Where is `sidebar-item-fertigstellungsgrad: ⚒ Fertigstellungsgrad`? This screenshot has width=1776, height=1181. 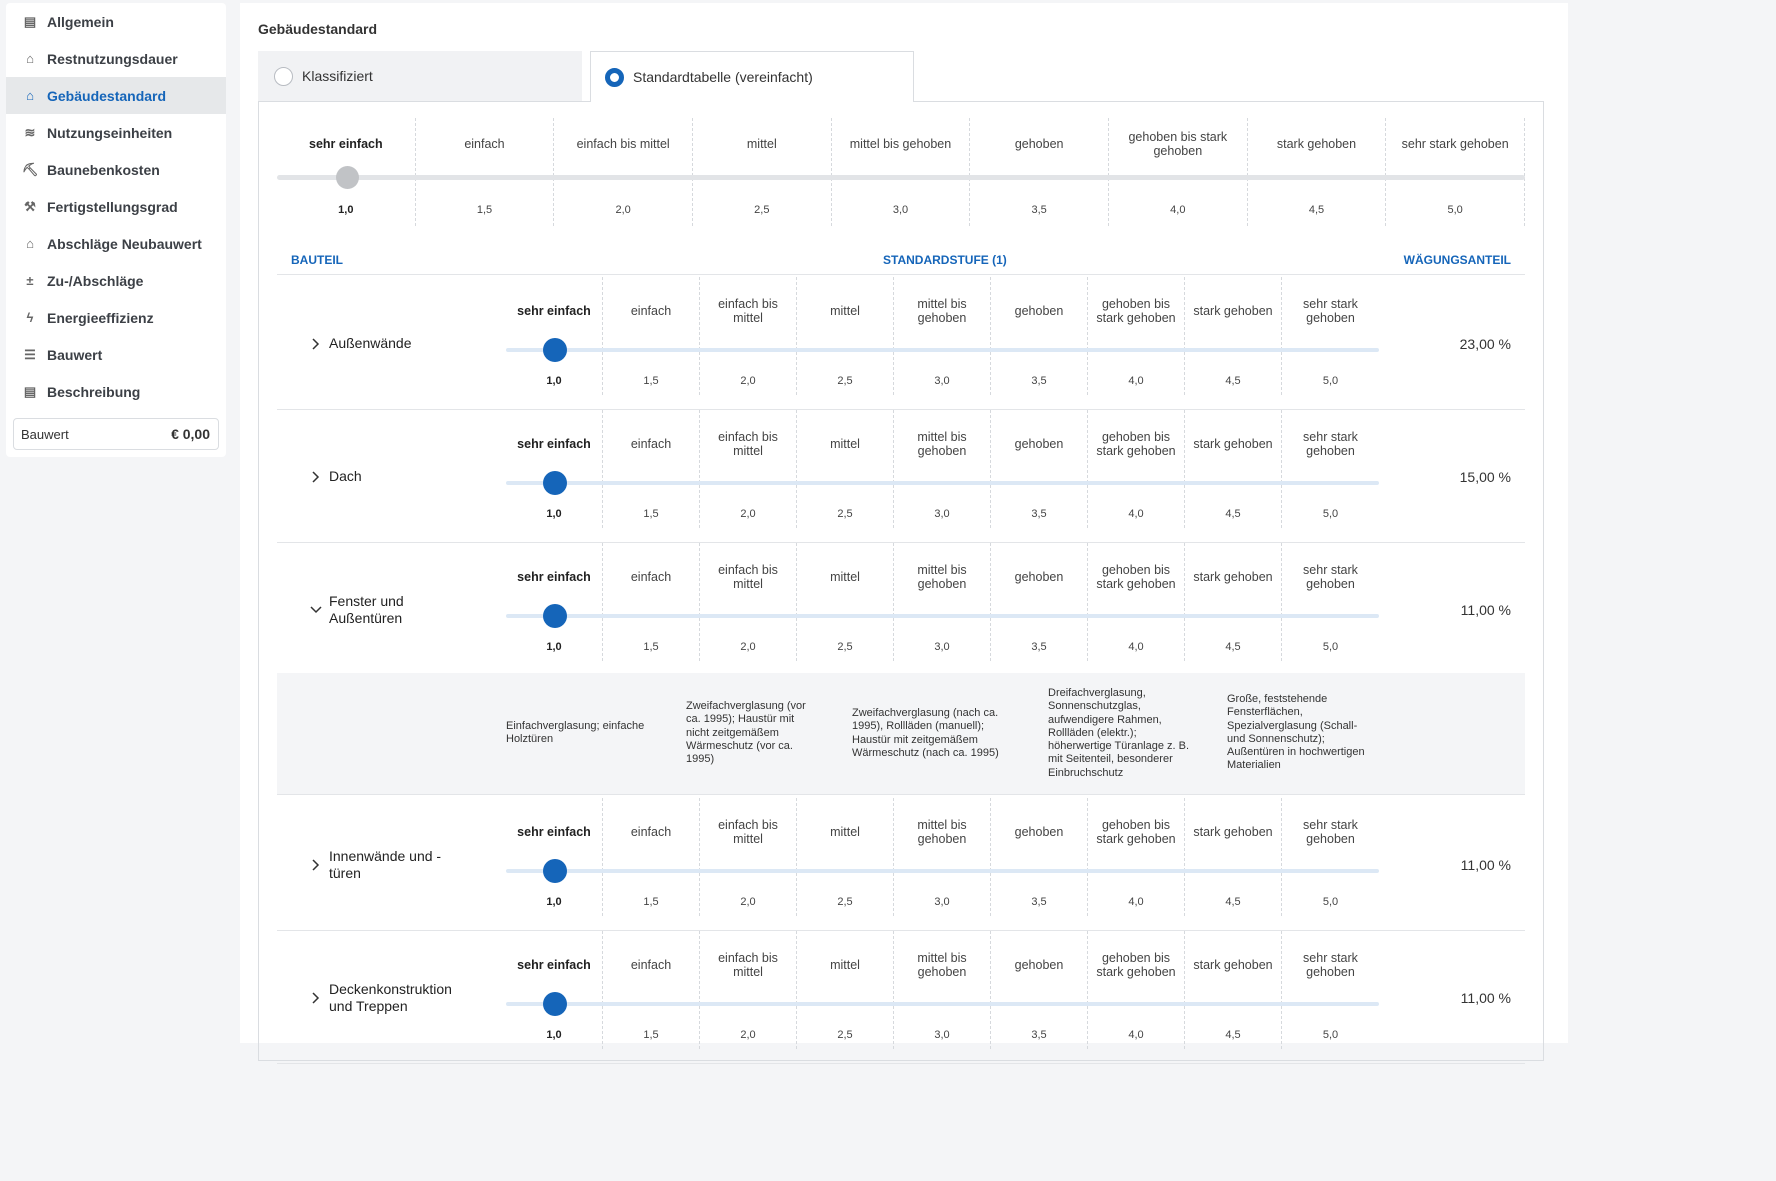
sidebar-item-fertigstellungsgrad: ⚒ Fertigstellungsgrad is located at coordinates (116, 206).